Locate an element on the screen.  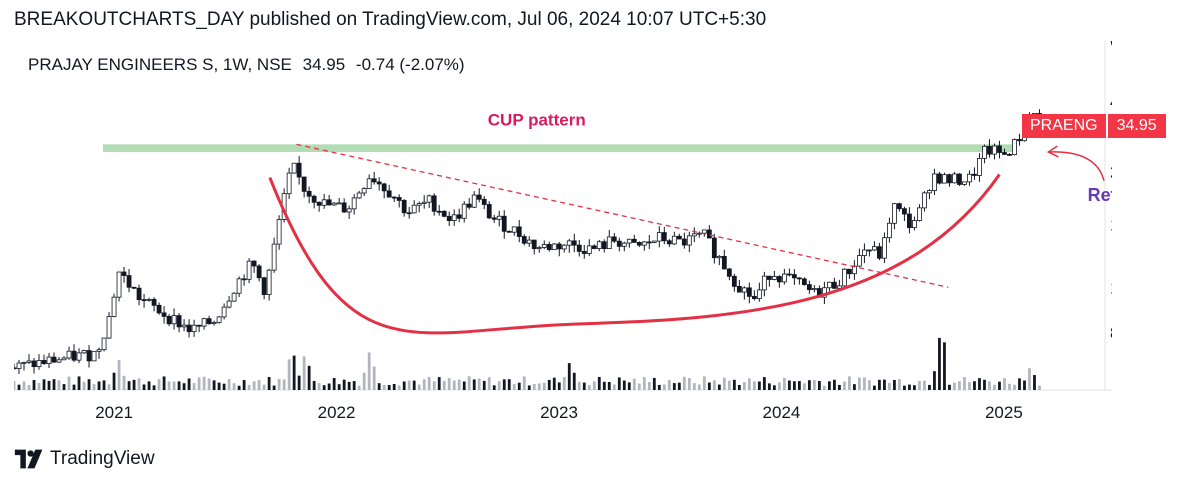
retest-arrow-head is located at coordinates (1052, 151).